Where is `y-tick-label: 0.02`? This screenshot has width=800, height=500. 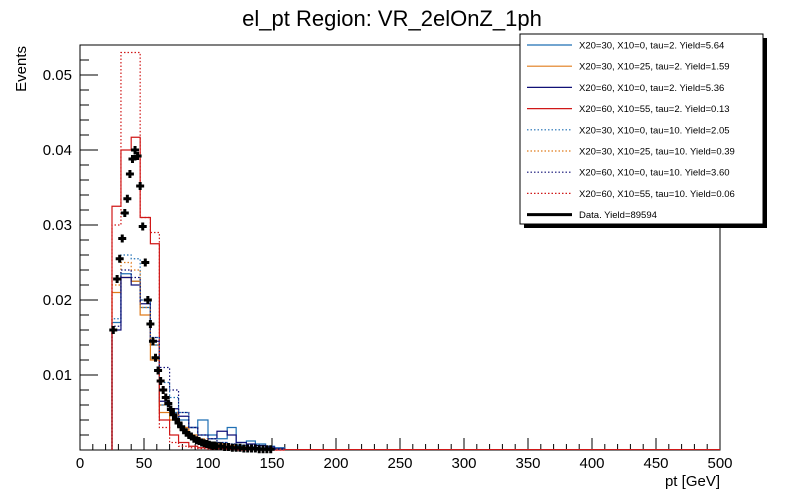
y-tick-label: 0.02 is located at coordinates (57, 300).